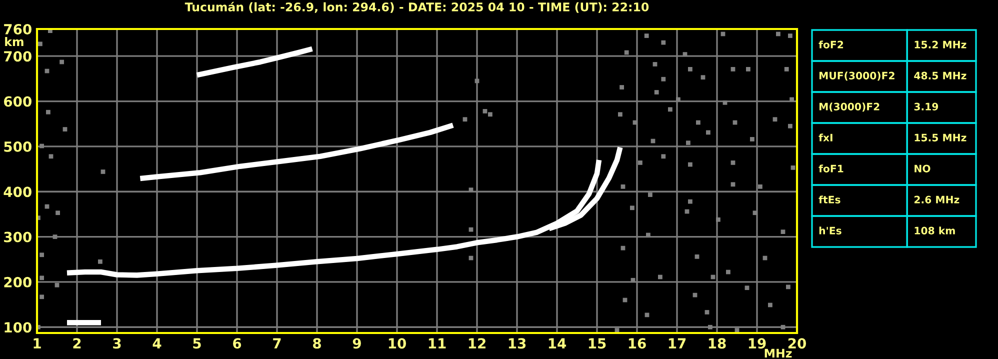 Image resolution: width=998 pixels, height=359 pixels. Describe the element at coordinates (926, 106) in the screenshot. I see `text: 3.19` at that location.